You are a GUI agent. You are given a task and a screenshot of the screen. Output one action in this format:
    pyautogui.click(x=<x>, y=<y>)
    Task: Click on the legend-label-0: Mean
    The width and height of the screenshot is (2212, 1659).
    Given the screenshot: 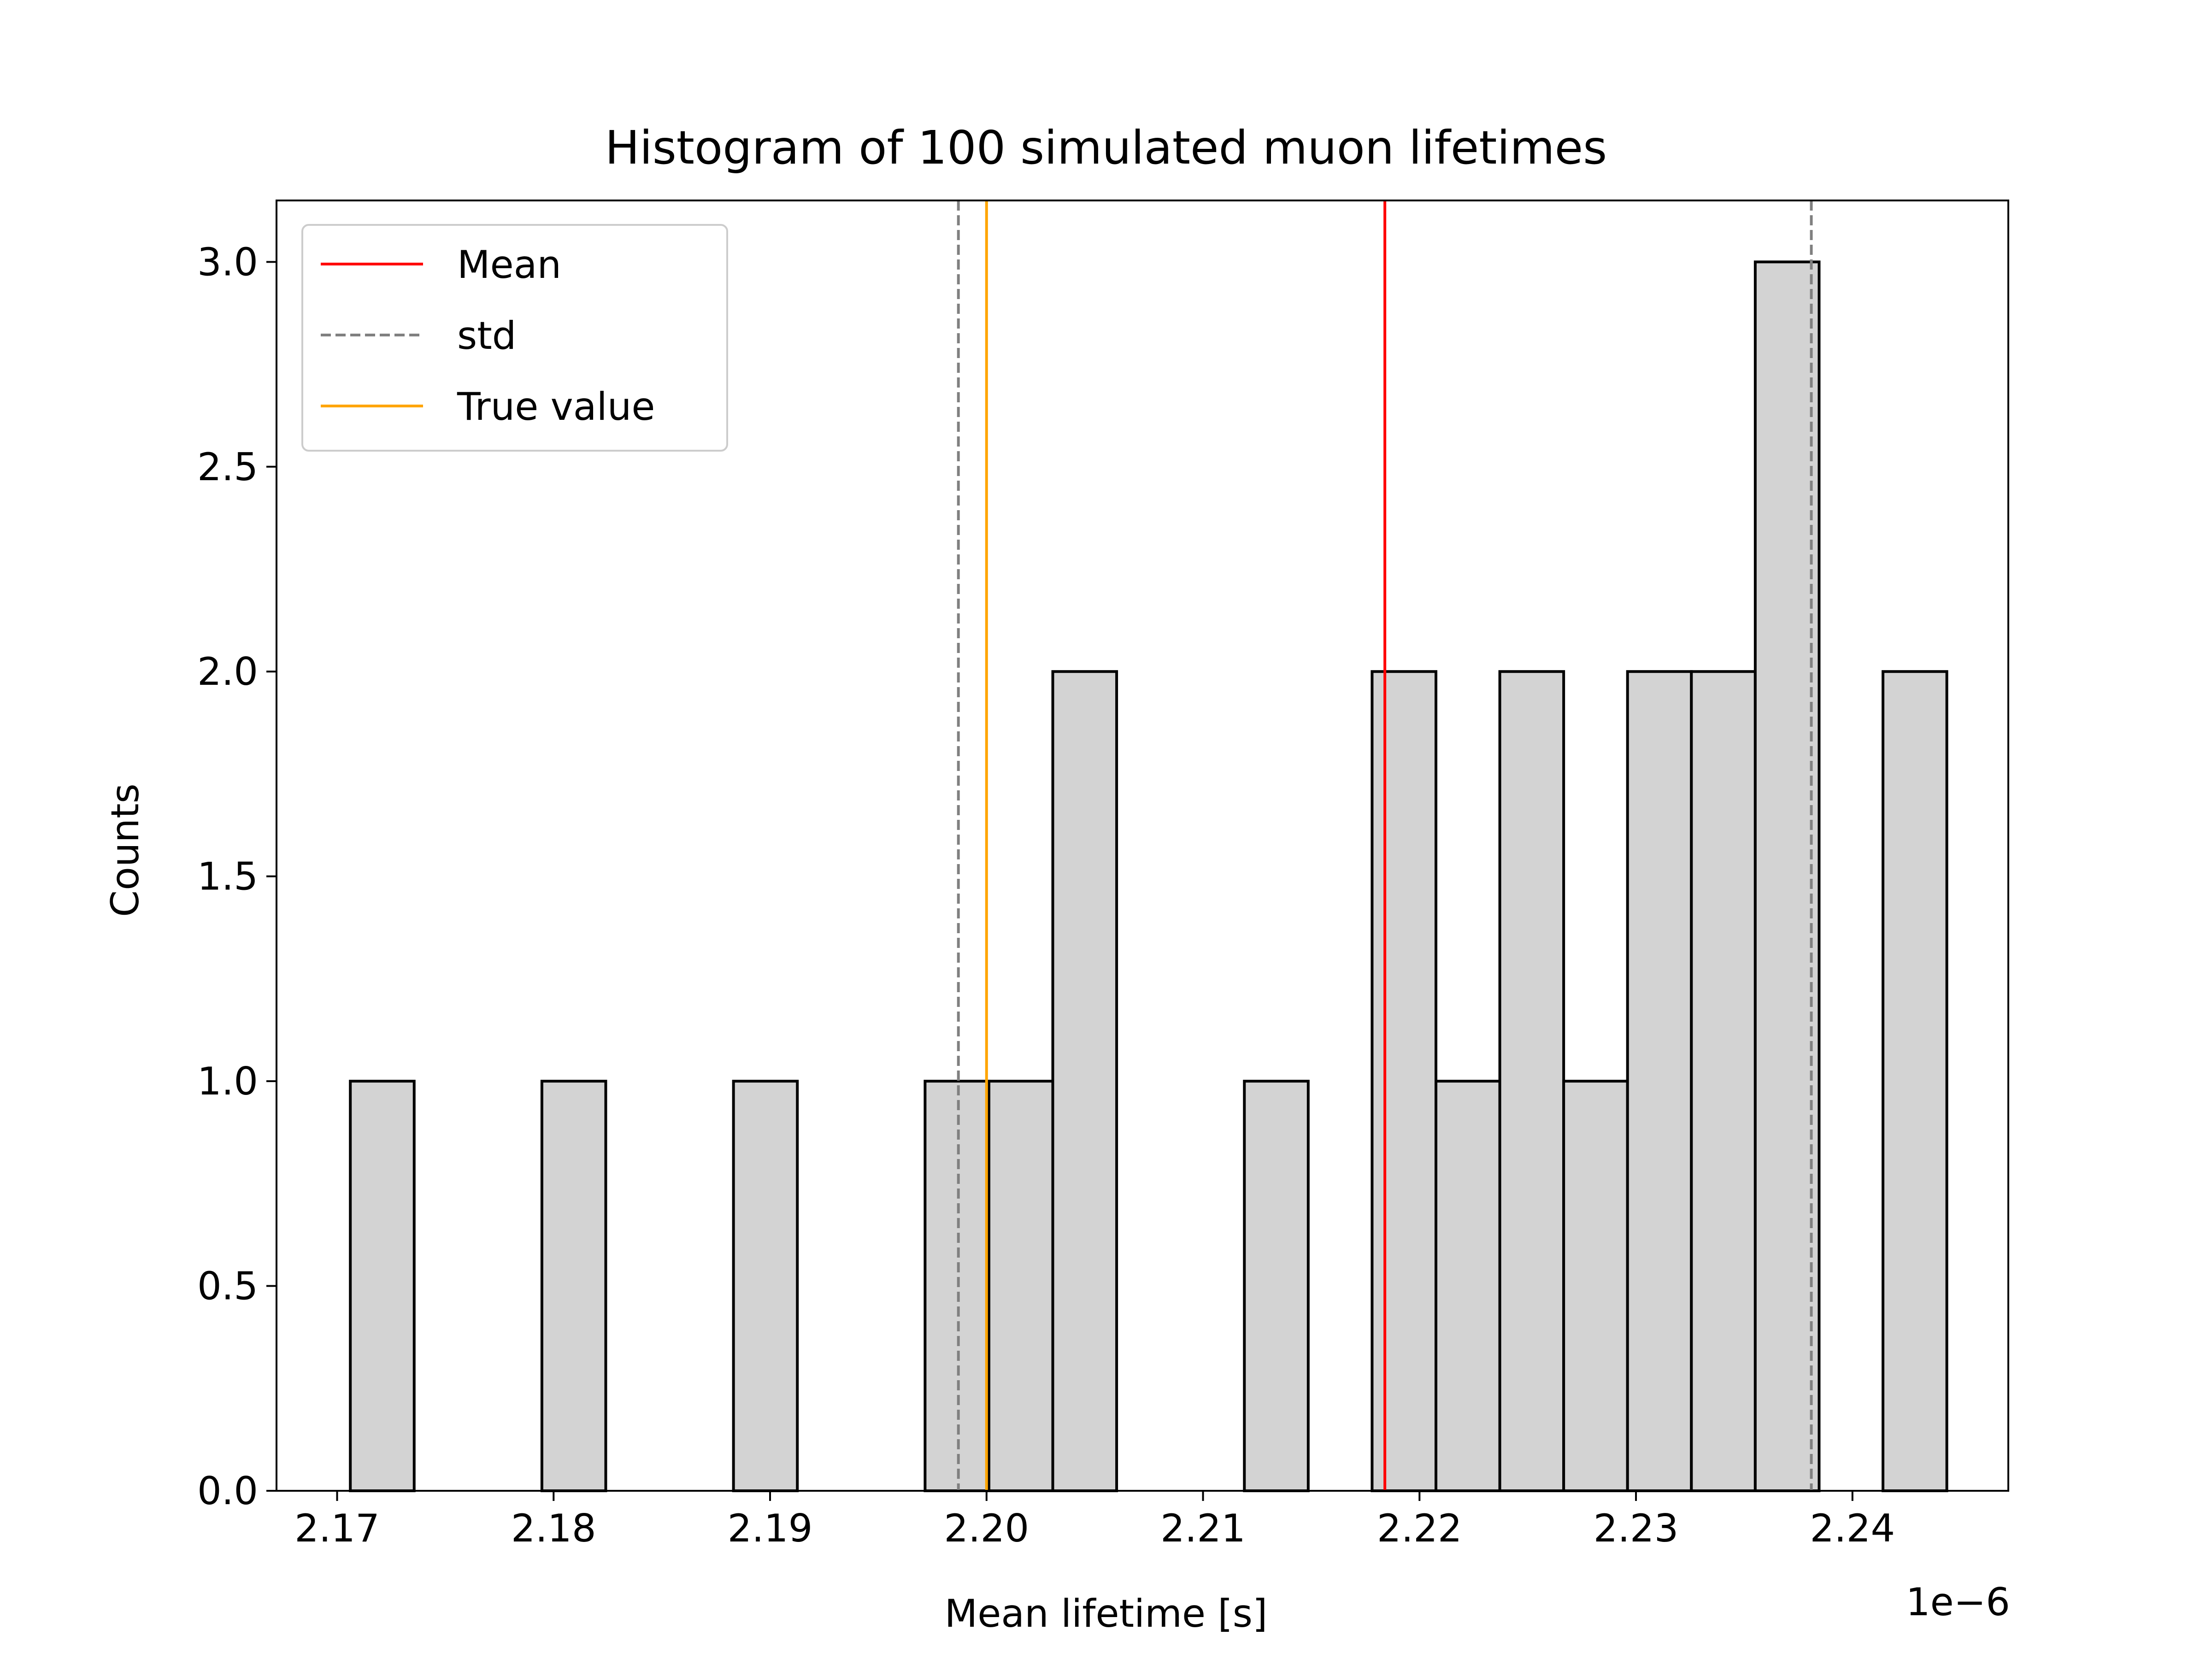 What is the action you would take?
    pyautogui.click(x=509, y=264)
    